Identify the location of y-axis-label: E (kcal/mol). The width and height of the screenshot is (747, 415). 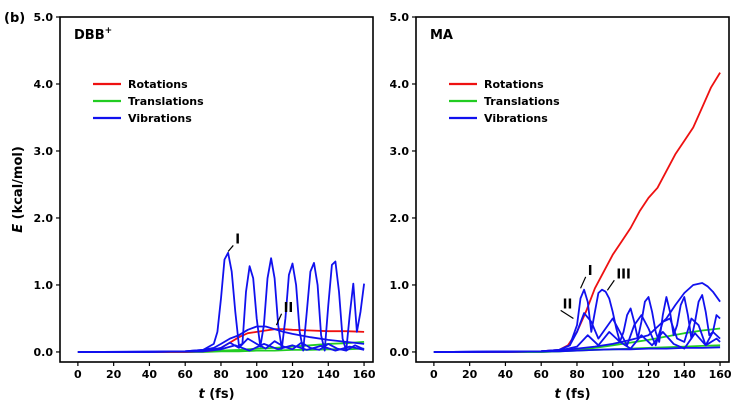
(18, 189).